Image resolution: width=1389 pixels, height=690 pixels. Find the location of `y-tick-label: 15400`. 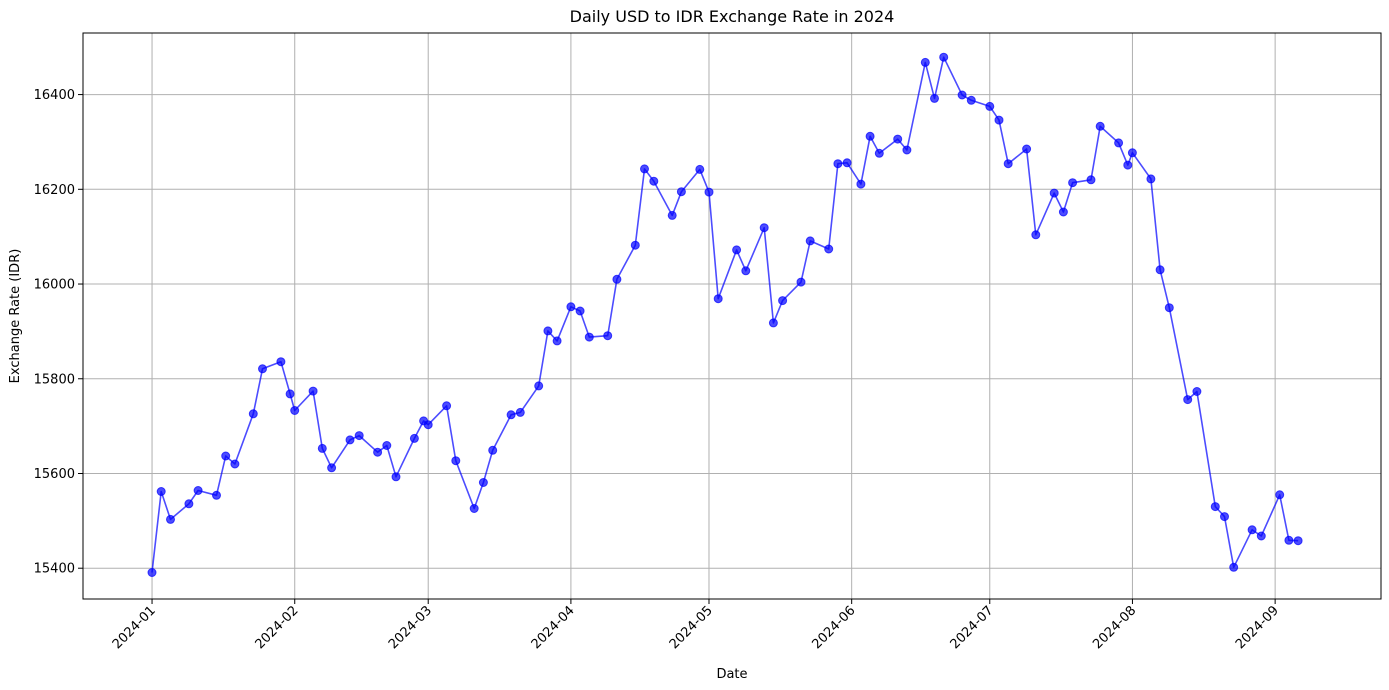

y-tick-label: 15400 is located at coordinates (54, 569).